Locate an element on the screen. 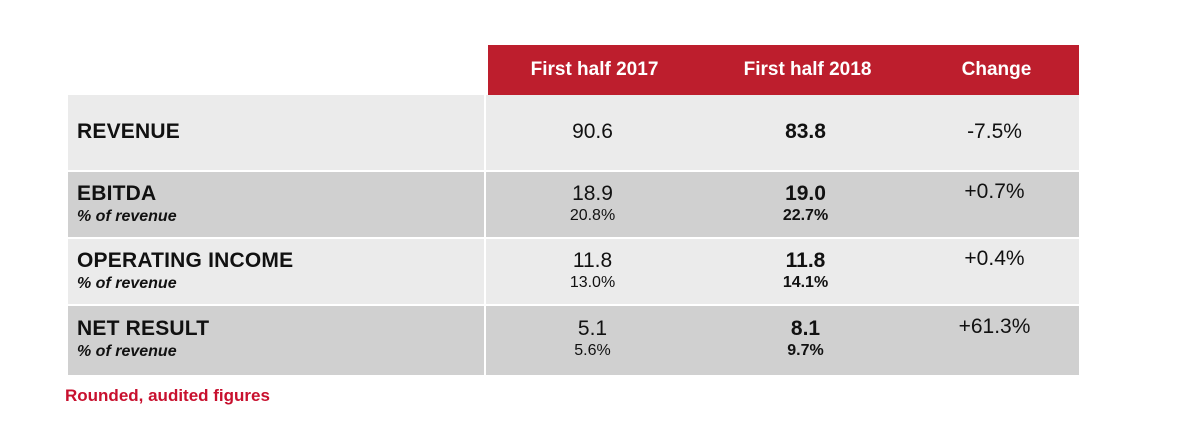 The height and width of the screenshot is (434, 1185). header-change: Change is located at coordinates (996, 69).